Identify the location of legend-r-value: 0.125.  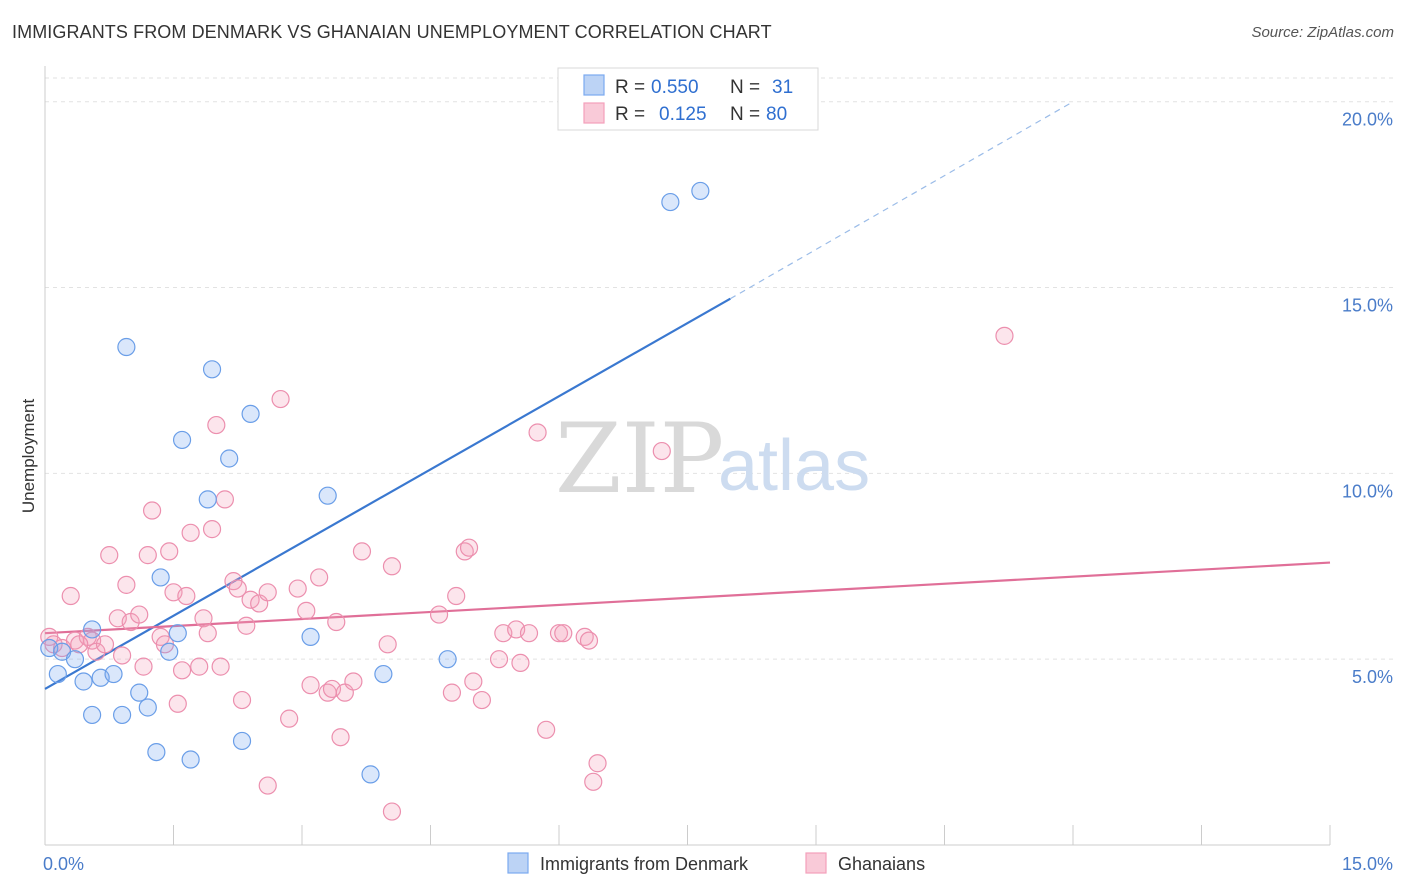
(683, 114).